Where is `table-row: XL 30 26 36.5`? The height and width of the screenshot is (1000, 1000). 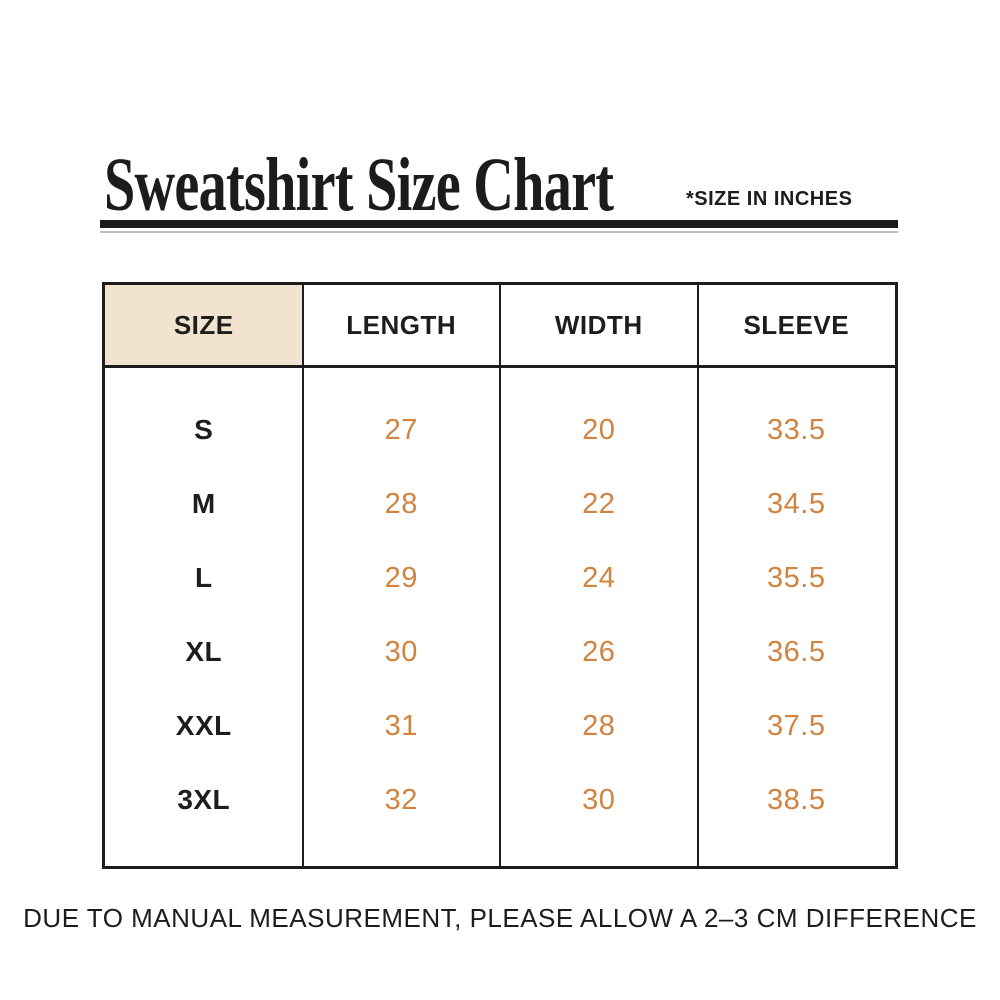 table-row: XL 30 26 36.5 is located at coordinates (500, 652).